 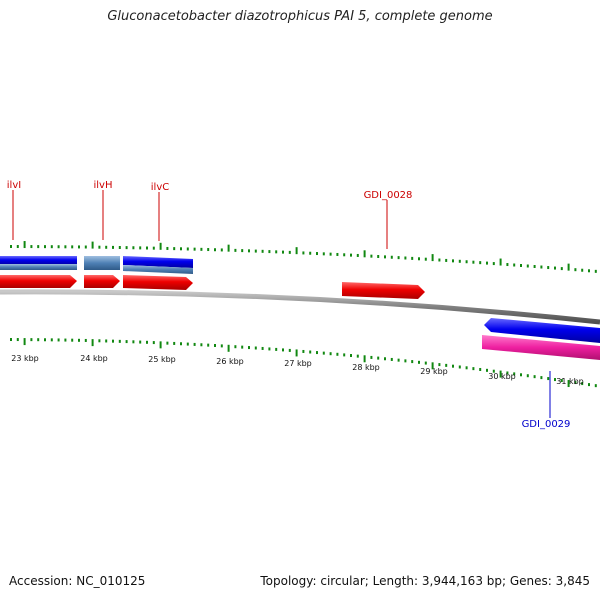 I want to click on accession-text: Accession: NC_010125, so click(x=77, y=581).